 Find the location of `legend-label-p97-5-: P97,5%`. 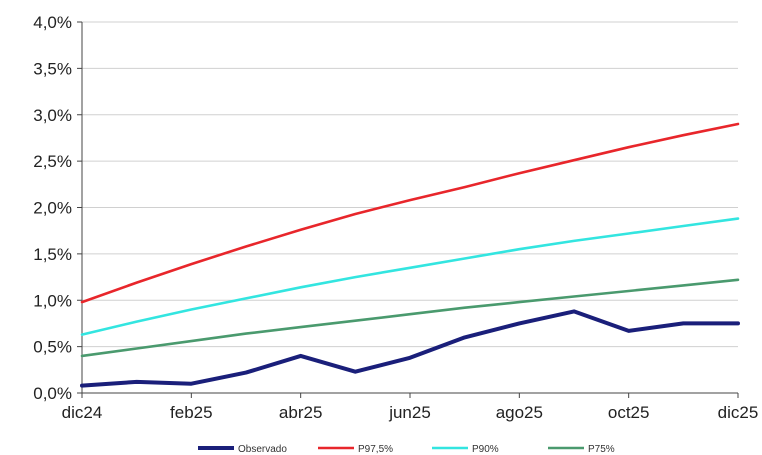

legend-label-p97-5-: P97,5% is located at coordinates (375, 449).